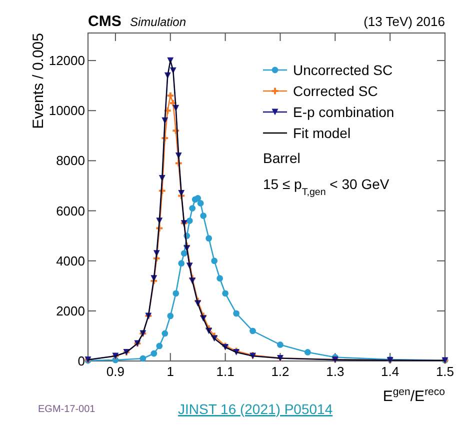  I want to click on y-tick-label: 2000, so click(70, 310).